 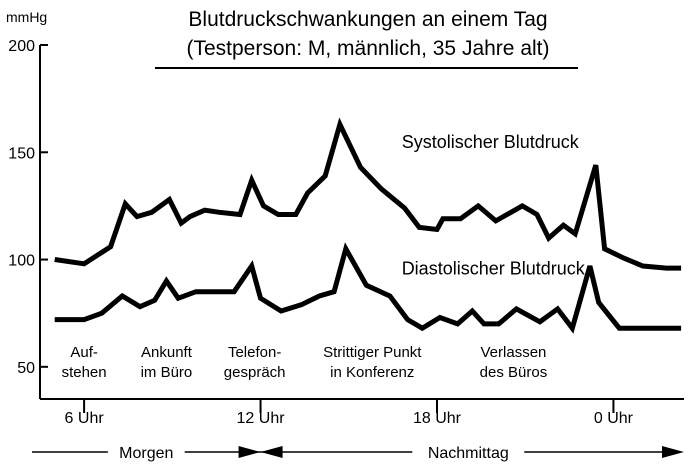 I want to click on event-annotation-line: des Büros, so click(x=514, y=372).